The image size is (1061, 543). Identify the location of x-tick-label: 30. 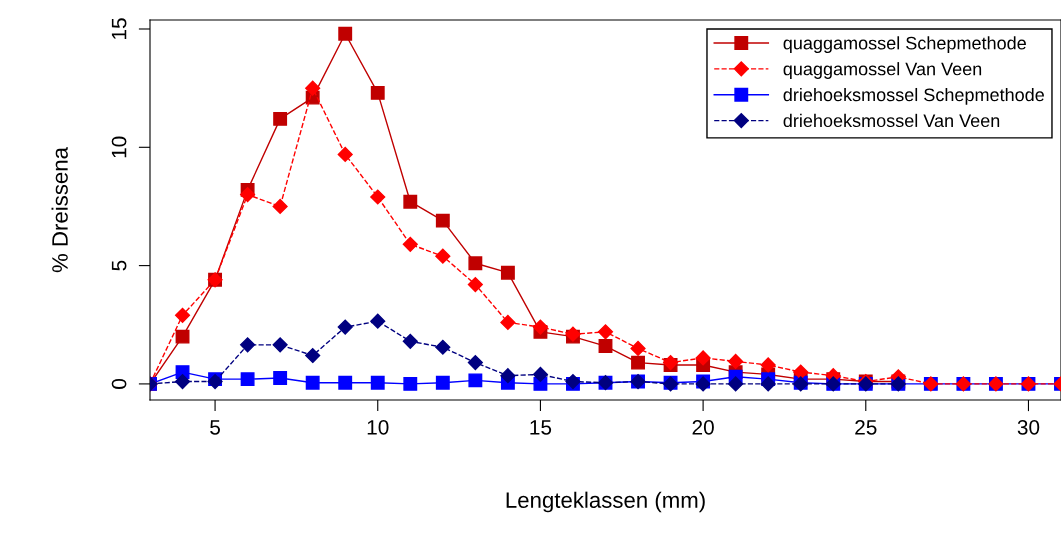
(1028, 427).